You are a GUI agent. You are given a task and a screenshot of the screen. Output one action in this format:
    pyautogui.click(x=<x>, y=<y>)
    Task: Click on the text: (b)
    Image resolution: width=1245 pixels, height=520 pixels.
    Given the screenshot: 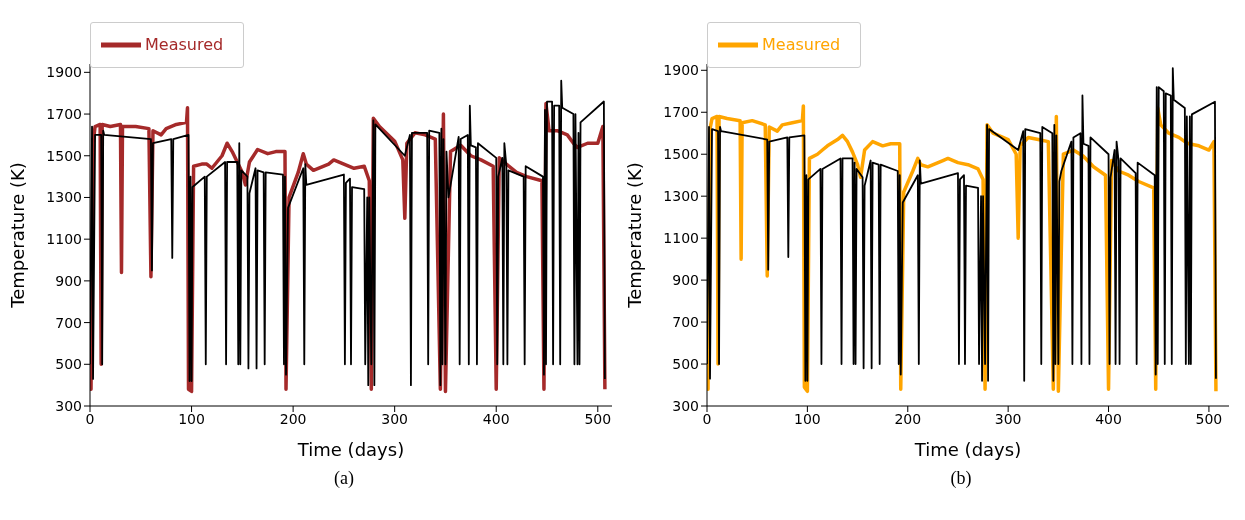 What is the action you would take?
    pyautogui.click(x=961, y=478)
    